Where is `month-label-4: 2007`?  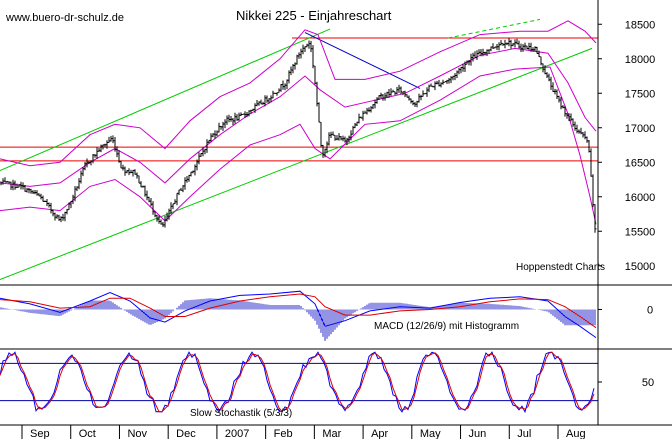 month-label-4: 2007 is located at coordinates (237, 433).